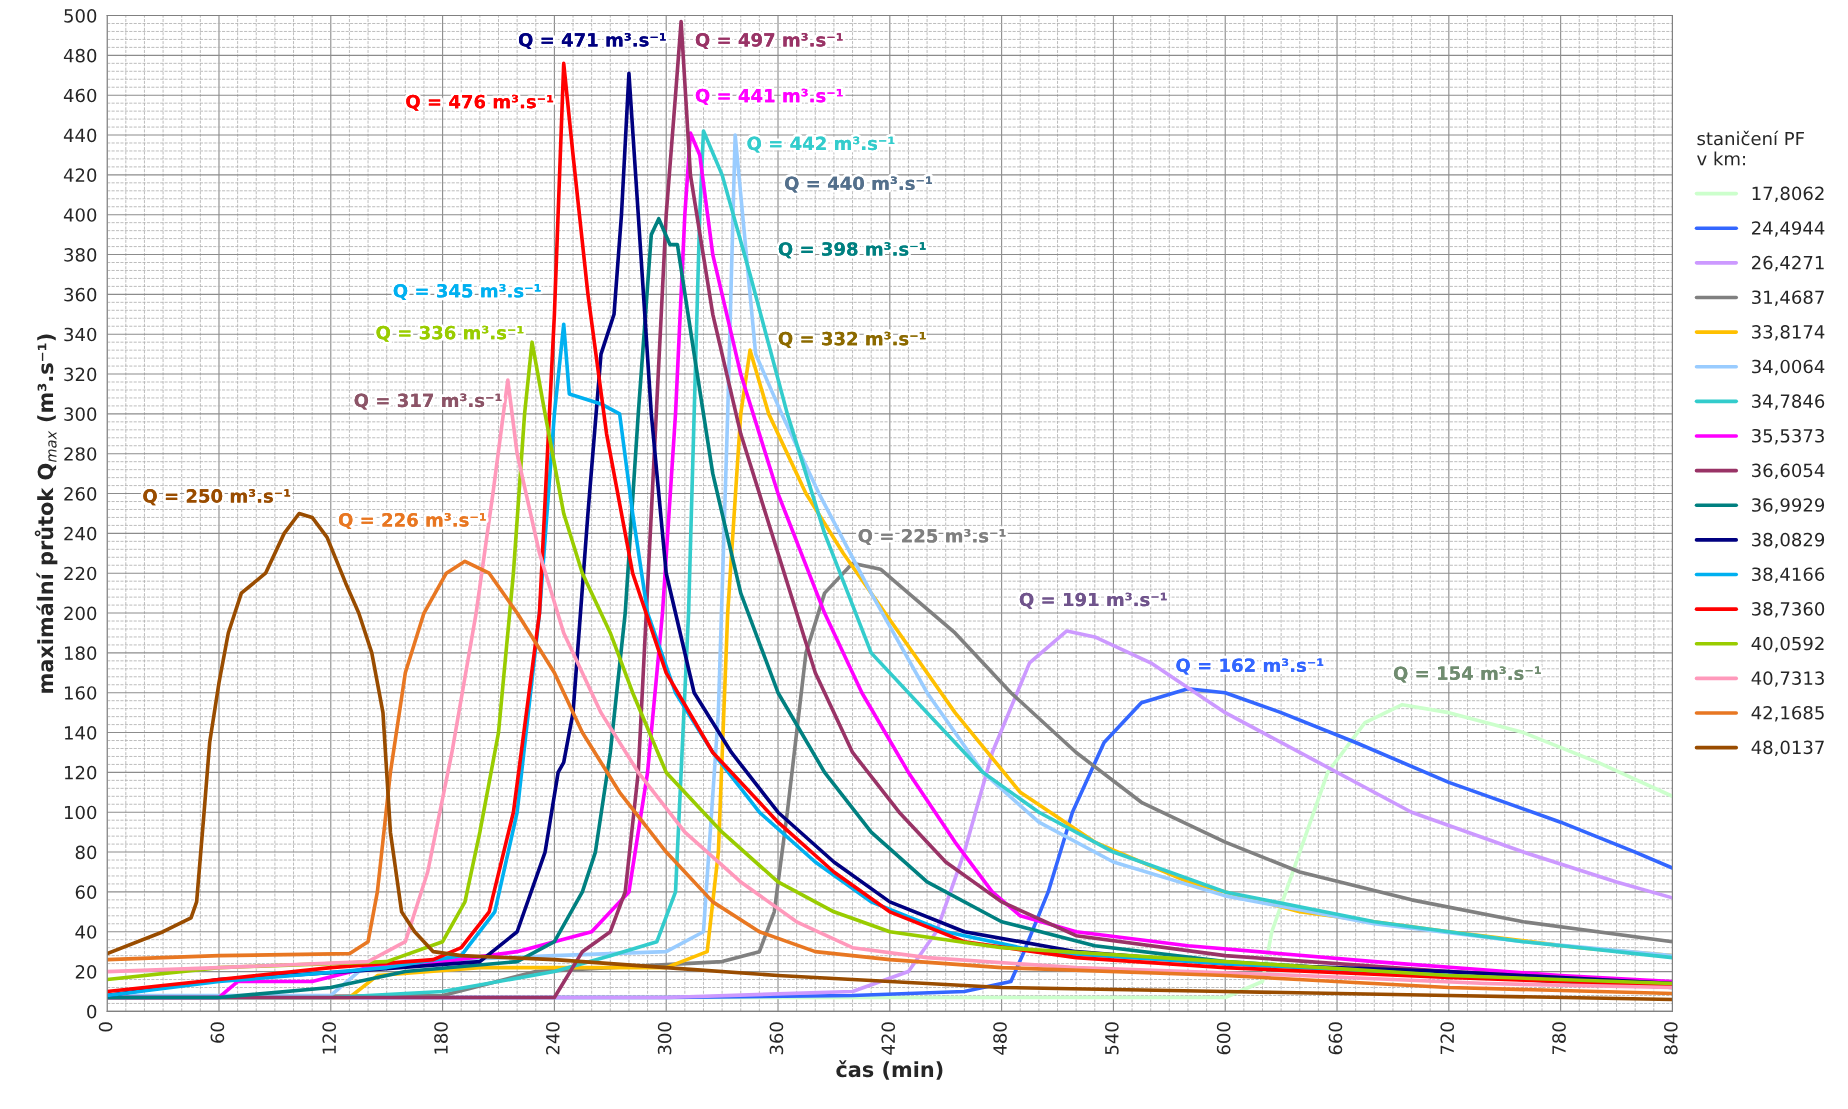  I want to click on y-tick-label: 80, so click(86, 852).